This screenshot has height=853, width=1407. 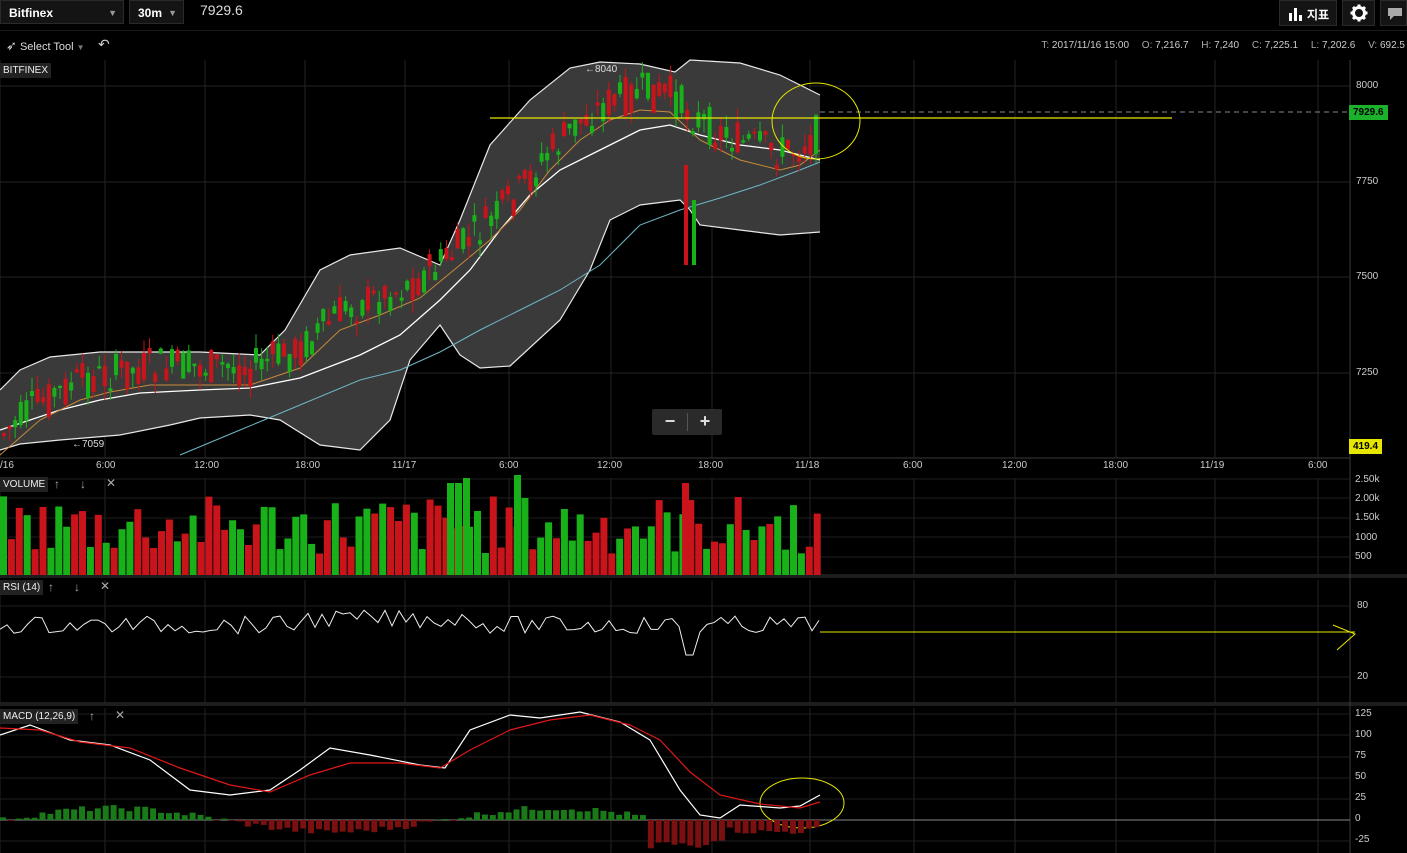 What do you see at coordinates (705, 421) in the screenshot?
I see `zoom-in-button: +` at bounding box center [705, 421].